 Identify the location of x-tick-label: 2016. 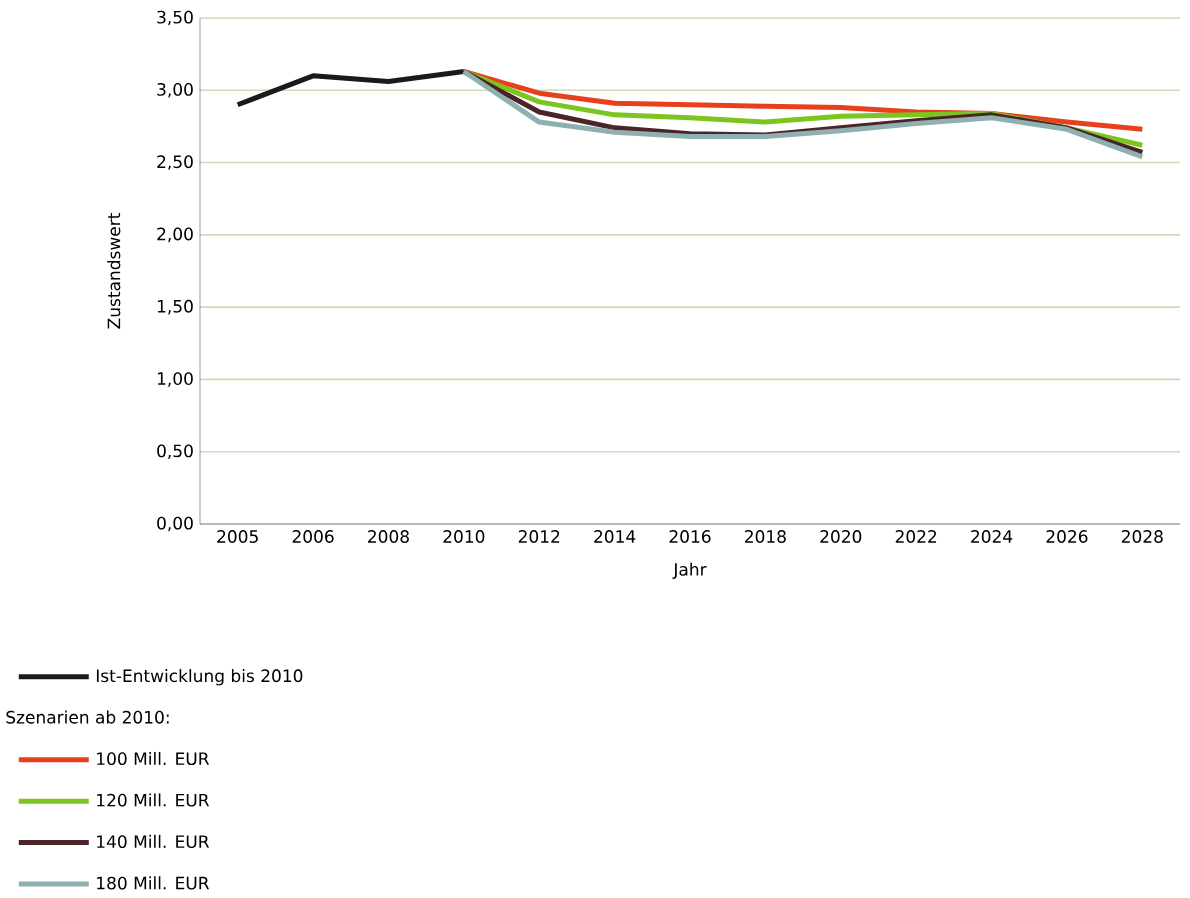
(690, 536).